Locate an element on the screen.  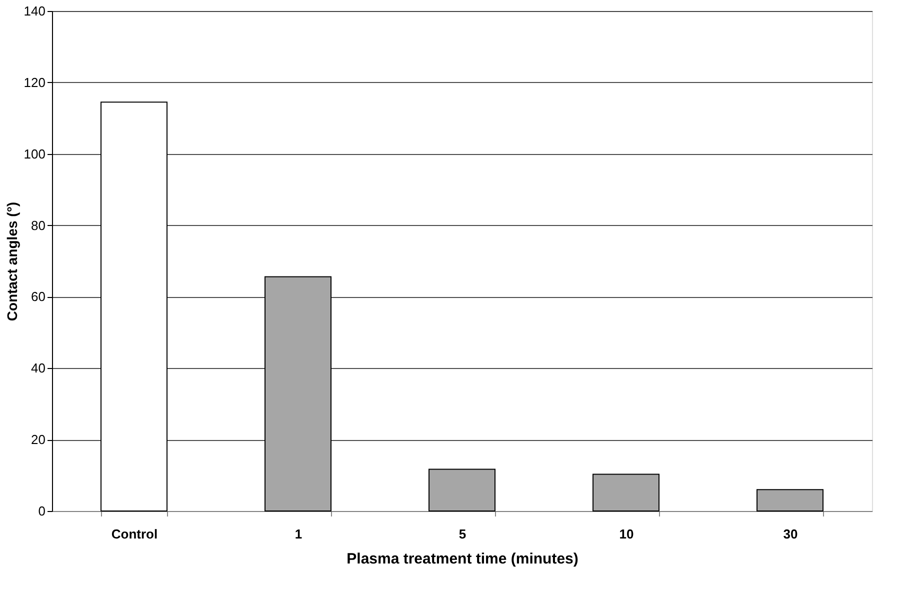
x-tick-label: 1 is located at coordinates (298, 534).